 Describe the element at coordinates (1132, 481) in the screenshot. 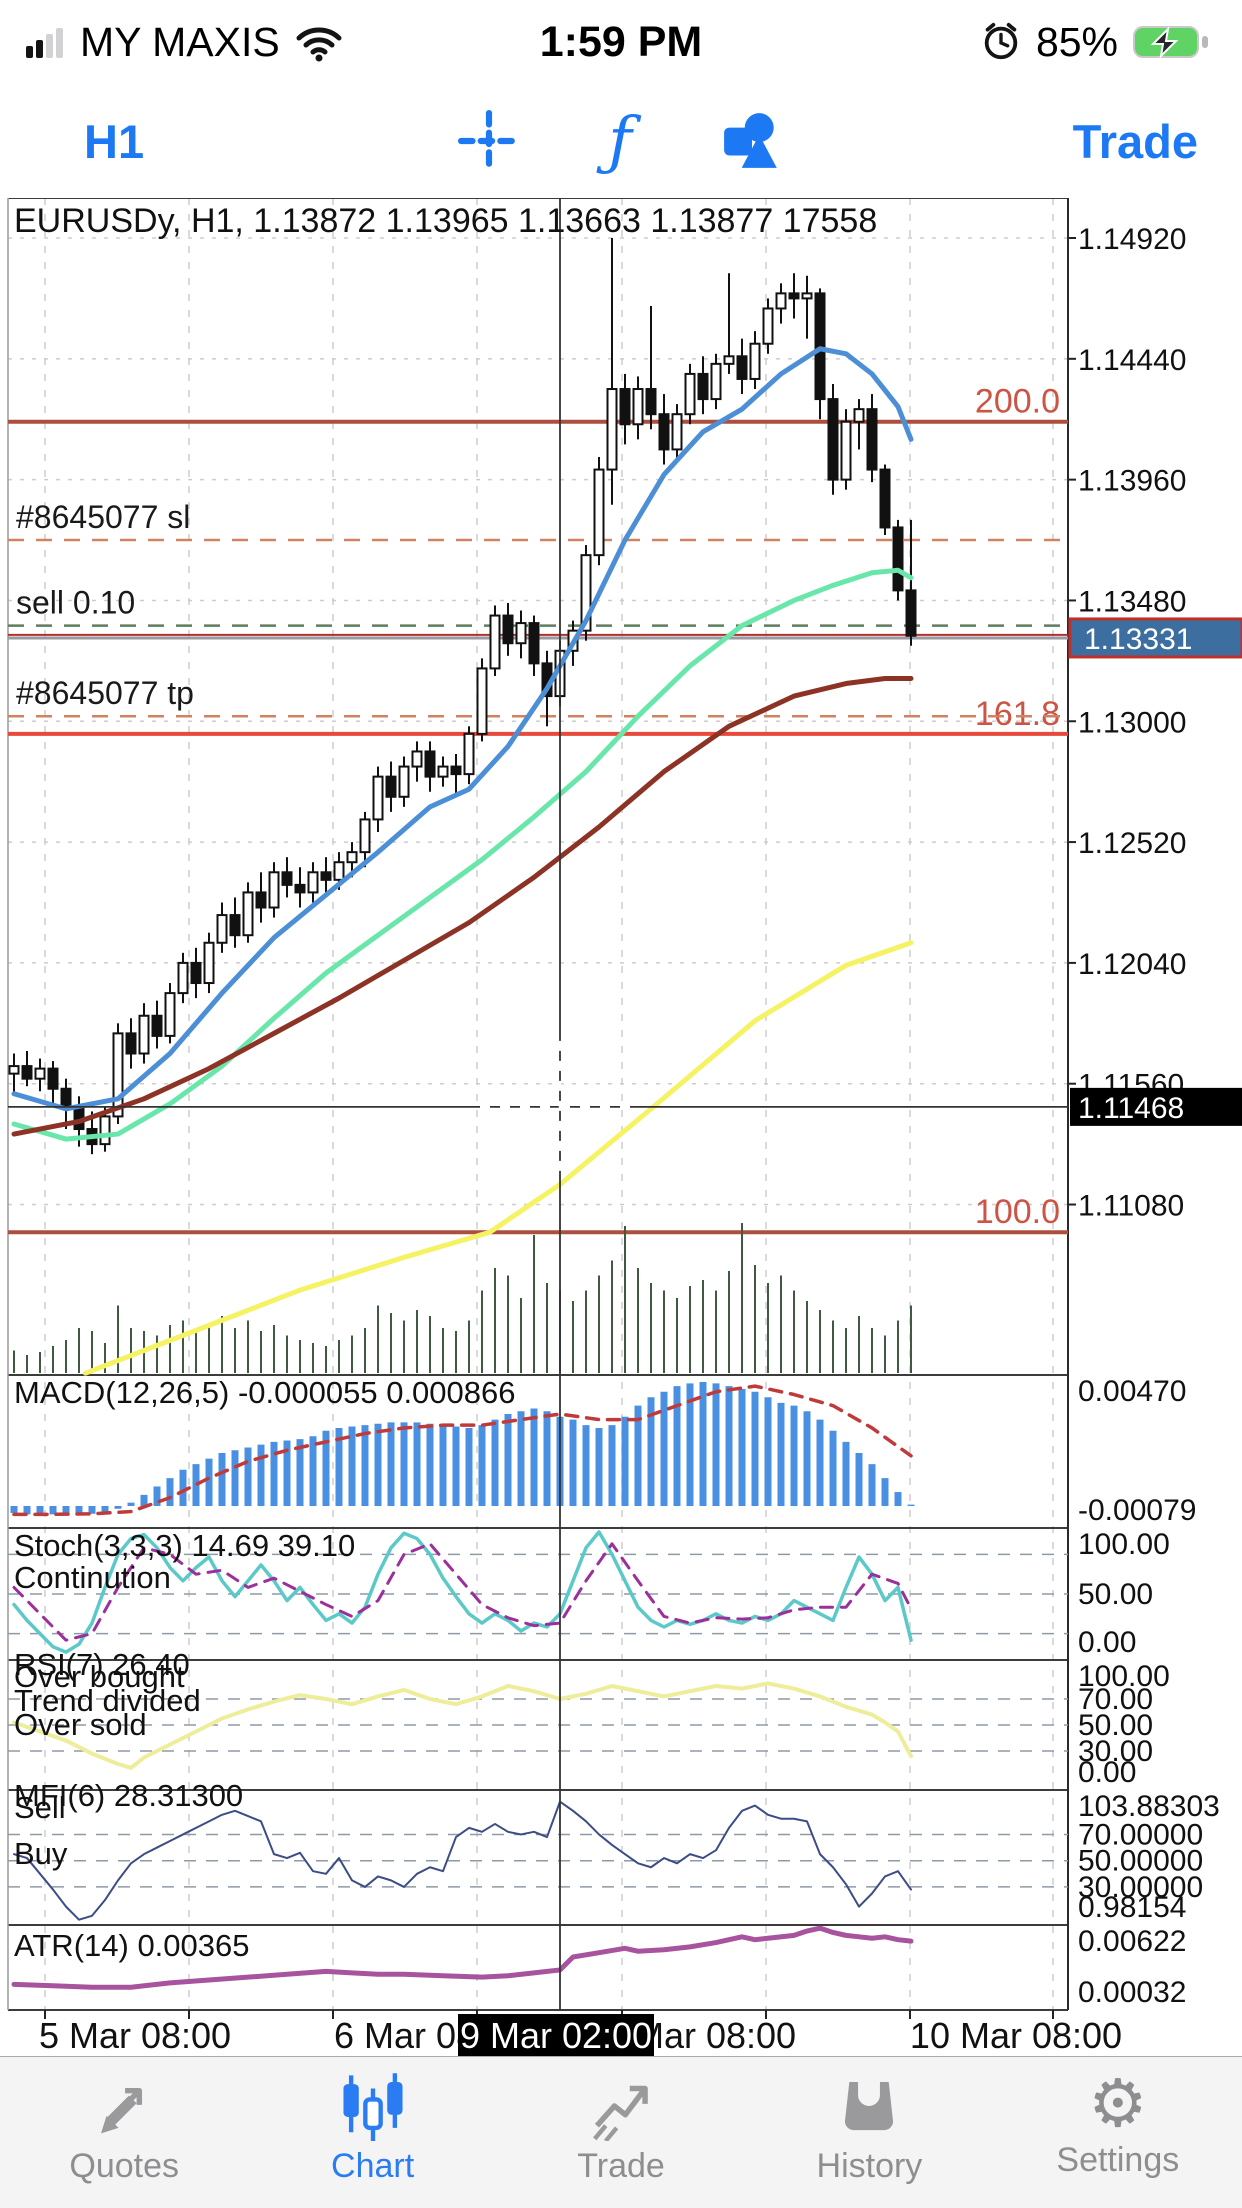

I see `svg-text: 1.13960` at that location.